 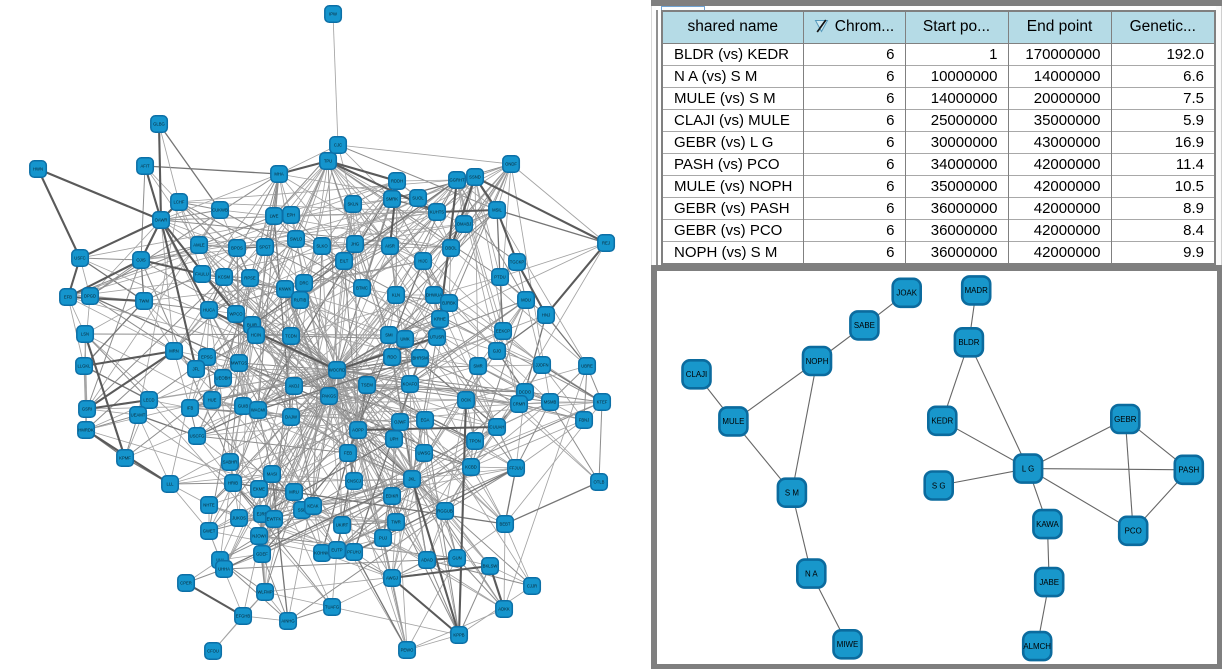 I want to click on svg-text: MRN, so click(x=174, y=351).